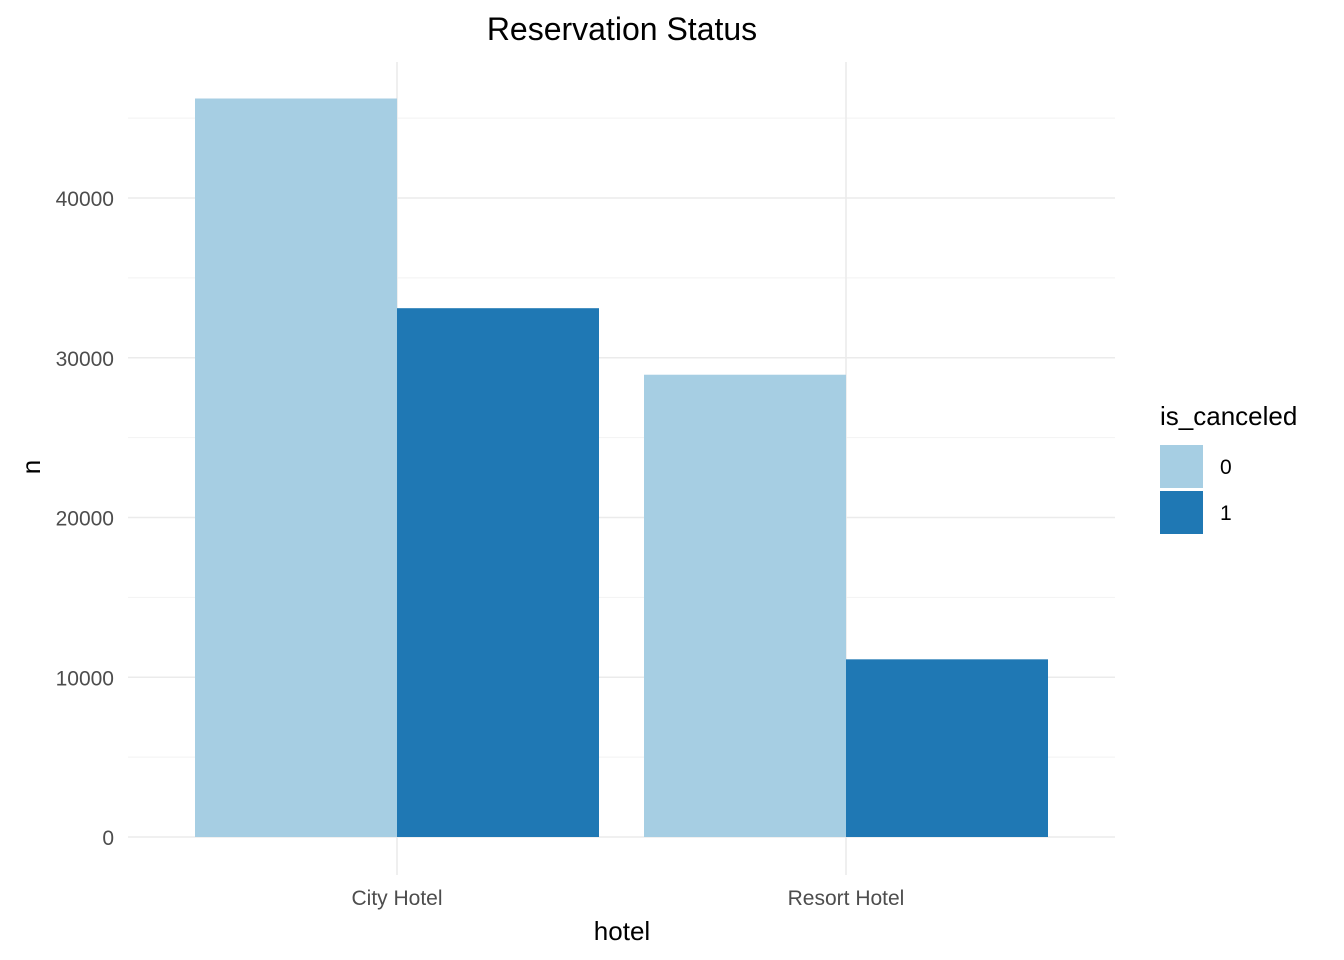 This screenshot has width=1344, height=960. What do you see at coordinates (31, 467) in the screenshot?
I see `y-axis-title: n` at bounding box center [31, 467].